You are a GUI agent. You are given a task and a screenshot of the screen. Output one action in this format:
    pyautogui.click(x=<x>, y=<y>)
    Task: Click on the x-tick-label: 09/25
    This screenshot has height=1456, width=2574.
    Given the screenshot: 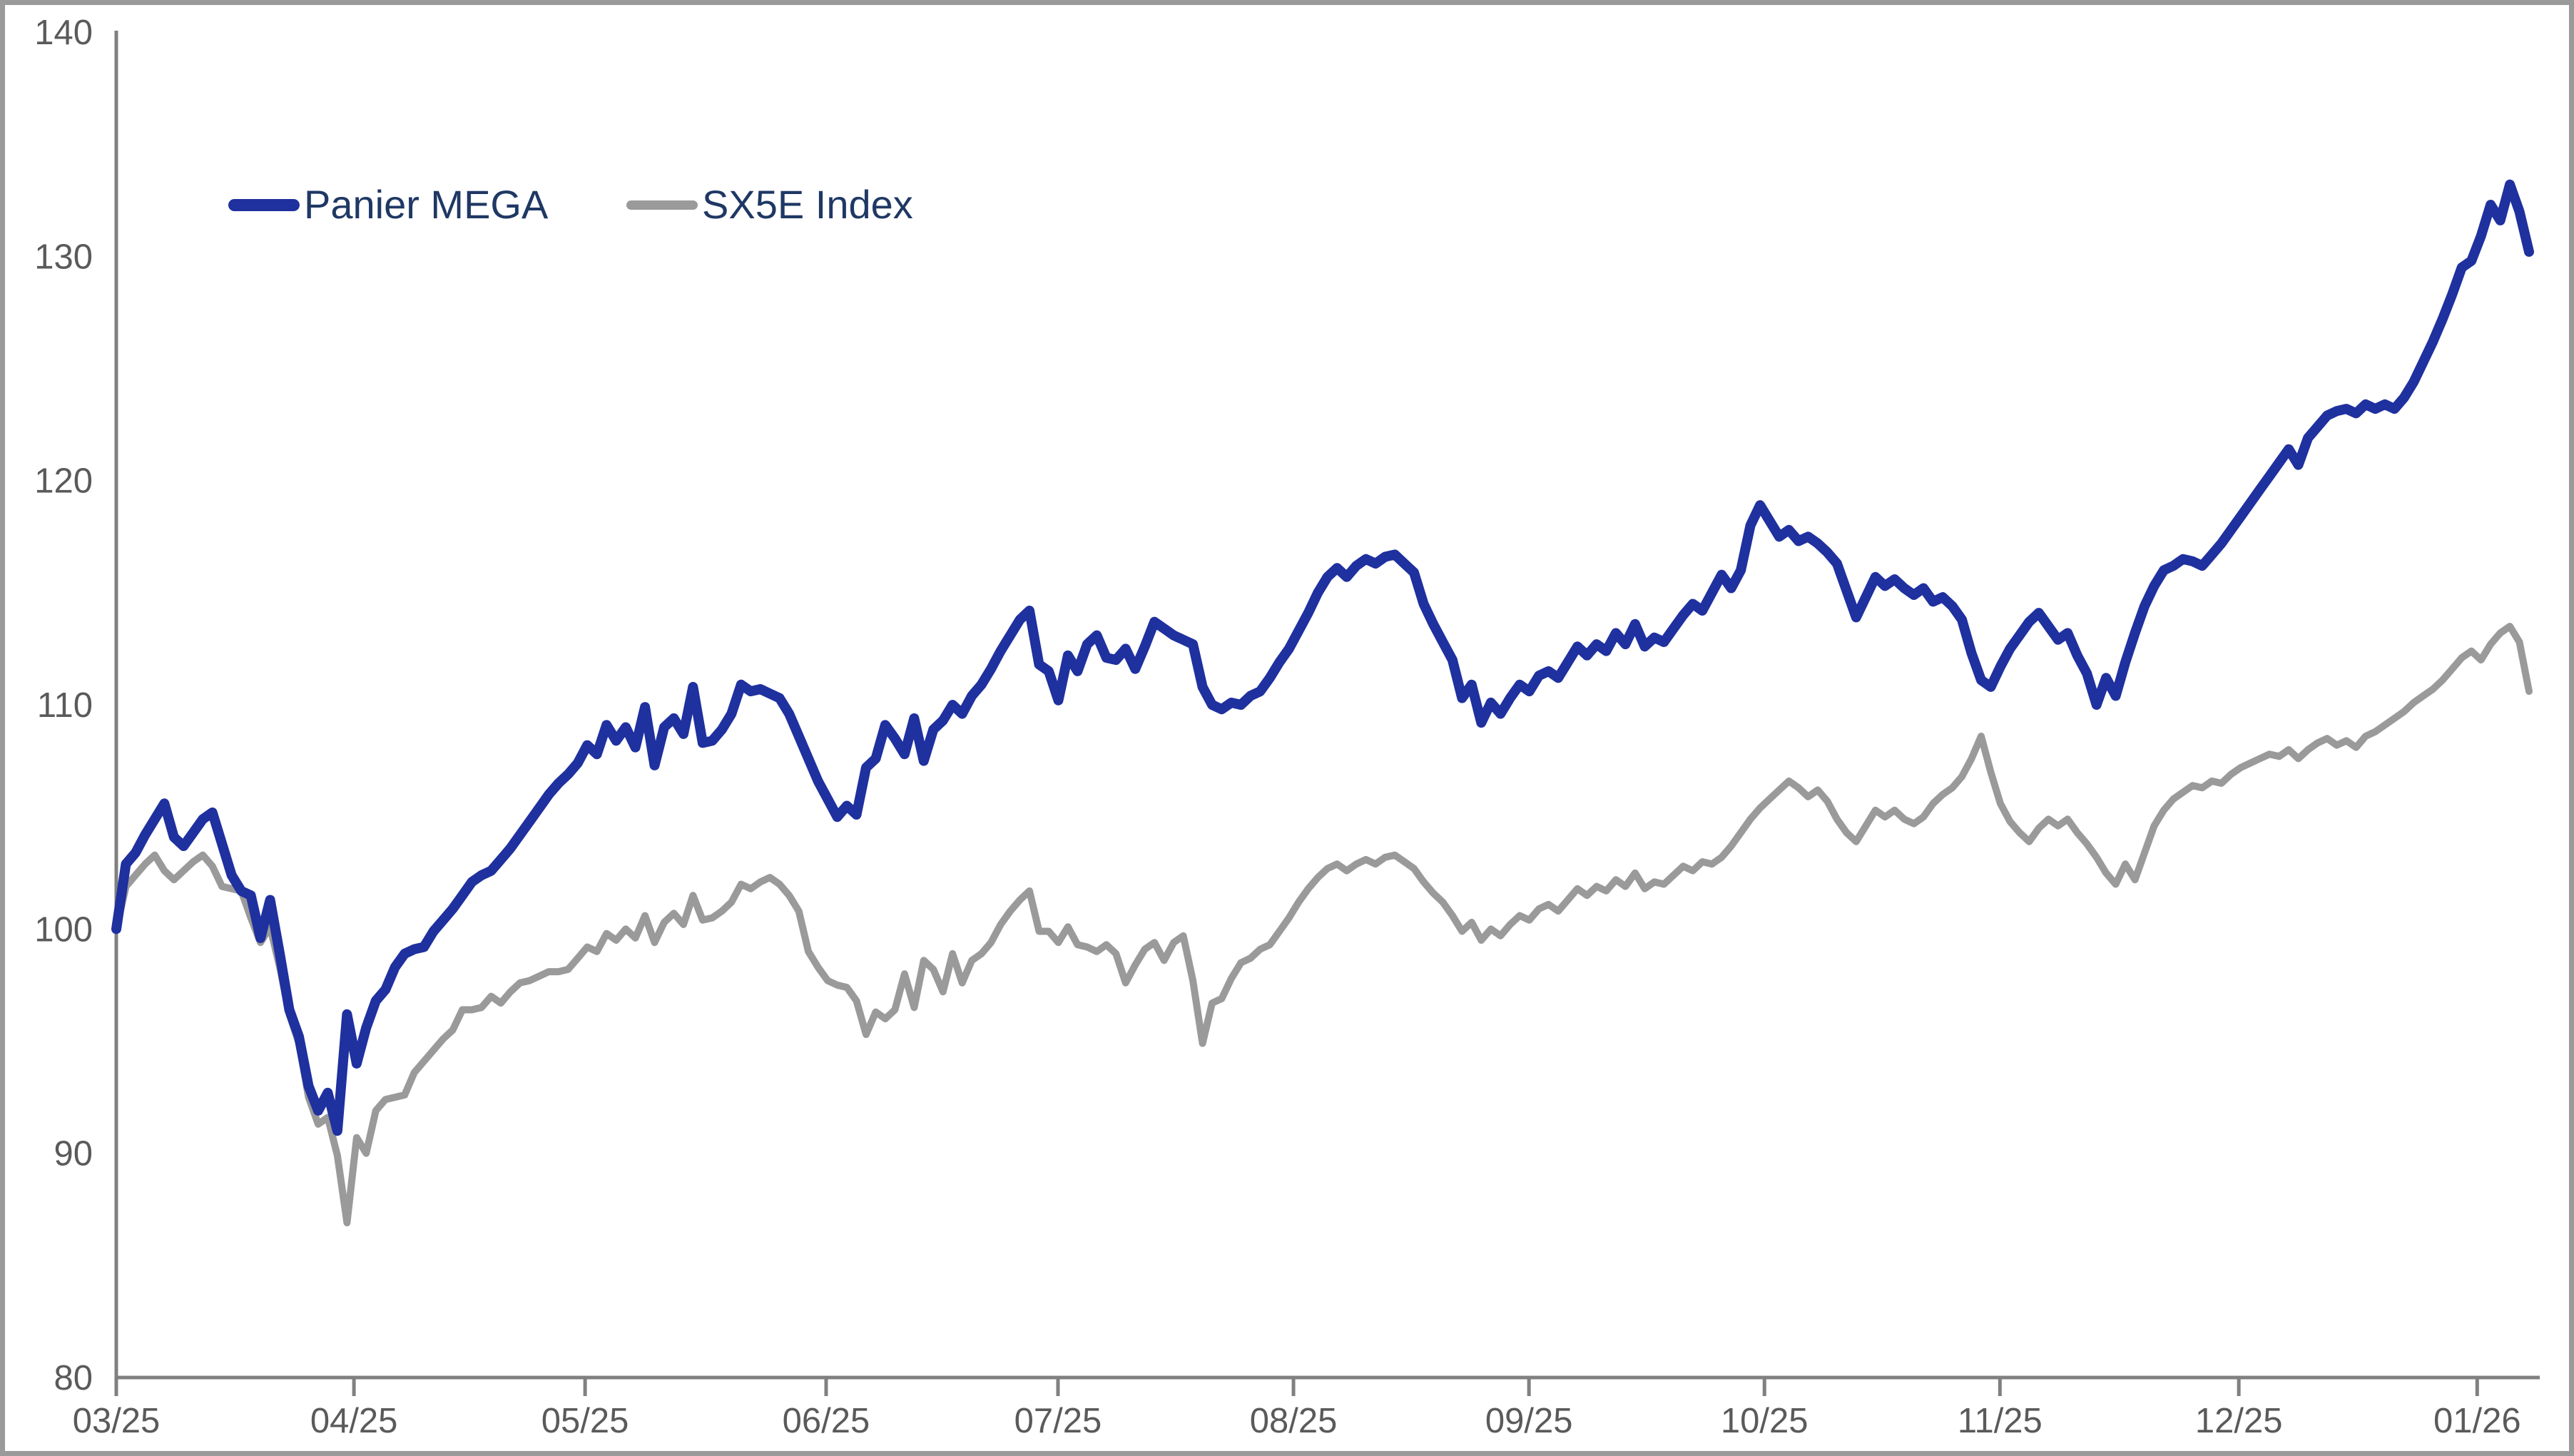 What is the action you would take?
    pyautogui.click(x=1529, y=1421)
    